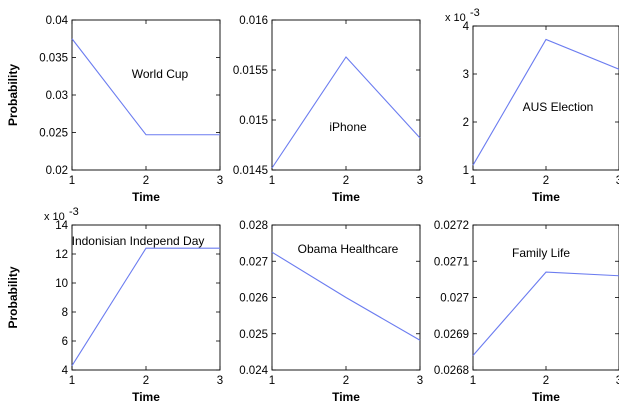 The image size is (619, 412). What do you see at coordinates (61, 226) in the screenshot?
I see `y-tick-label: 14` at bounding box center [61, 226].